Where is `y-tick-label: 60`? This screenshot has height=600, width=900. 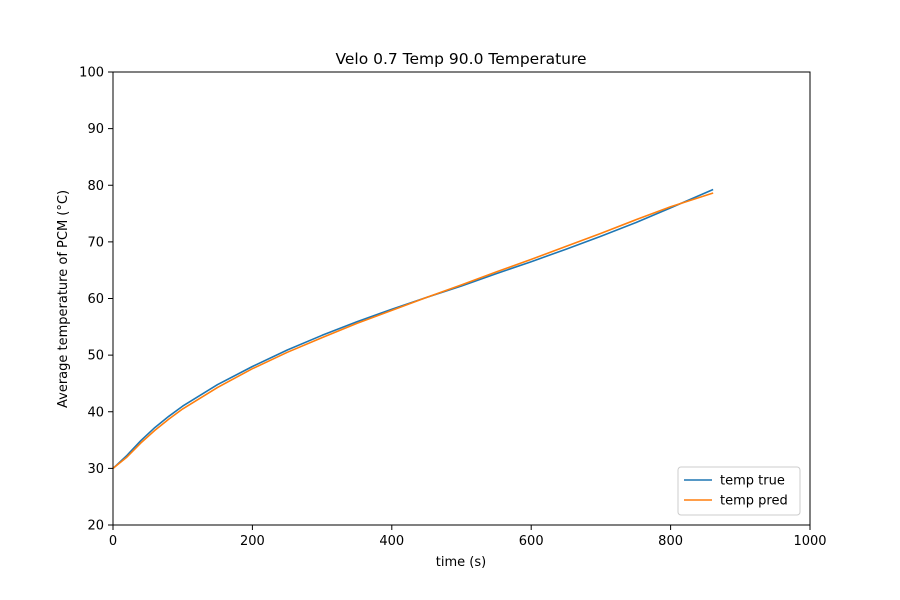
y-tick-label: 60 is located at coordinates (95, 299).